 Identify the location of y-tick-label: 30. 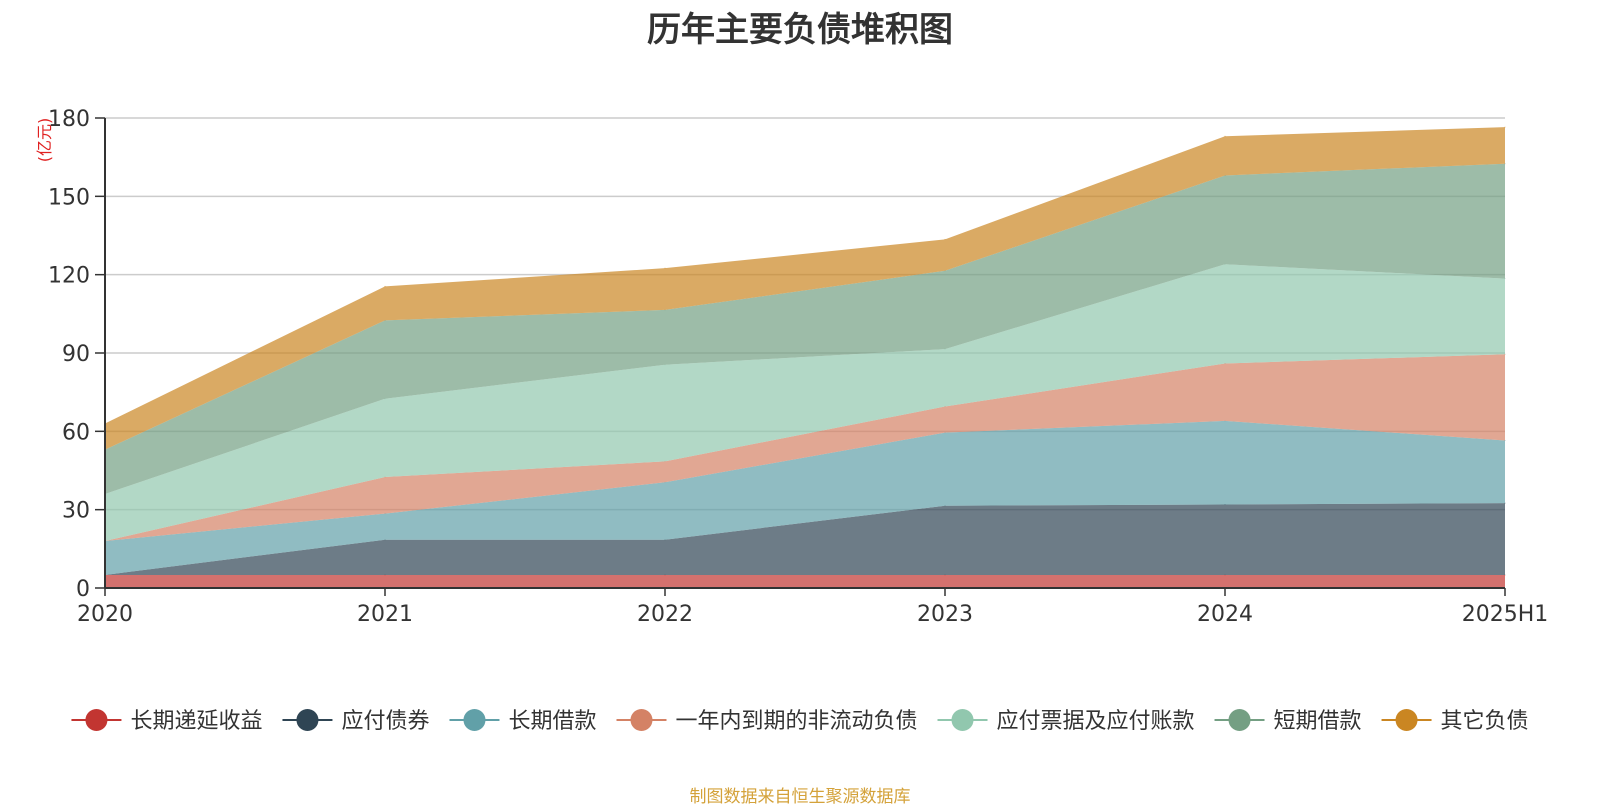
(76, 511).